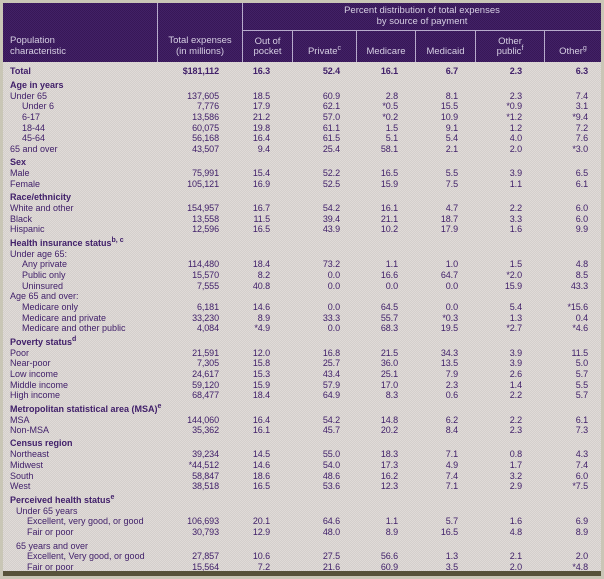 The image size is (604, 579). I want to click on cell-value: 6.9, so click(581, 521).